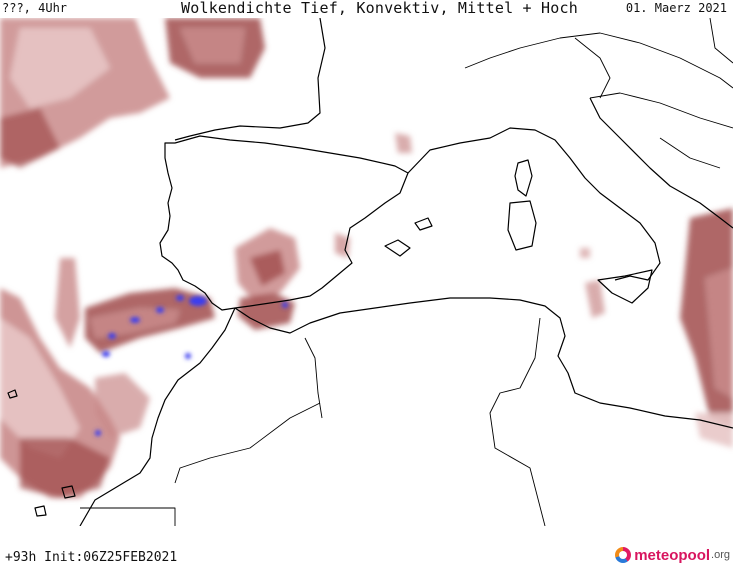  I want to click on map-date: 01. Maerz 2021, so click(676, 8).